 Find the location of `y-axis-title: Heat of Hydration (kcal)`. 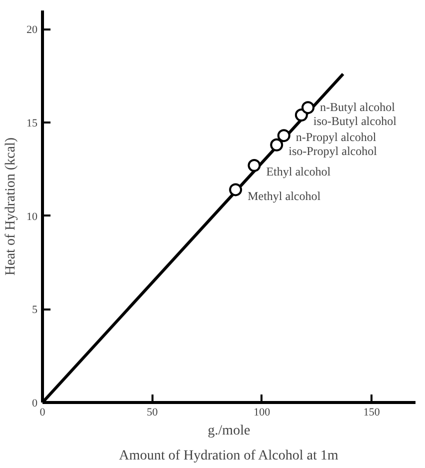

y-axis-title: Heat of Hydration (kcal) is located at coordinates (11, 206).